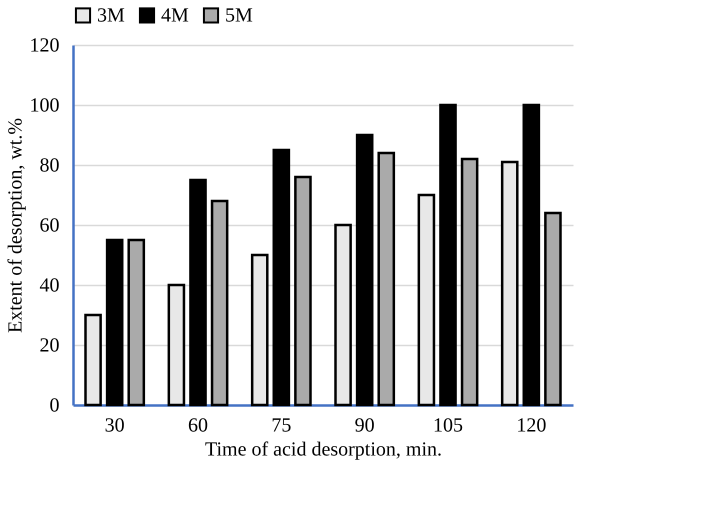 The width and height of the screenshot is (705, 519). What do you see at coordinates (50, 225) in the screenshot?
I see `y-tick-label: 60` at bounding box center [50, 225].